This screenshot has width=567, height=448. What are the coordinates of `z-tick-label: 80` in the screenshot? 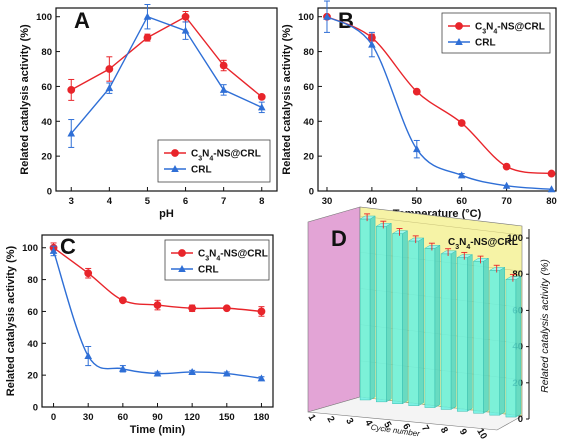 It's located at (517, 274).